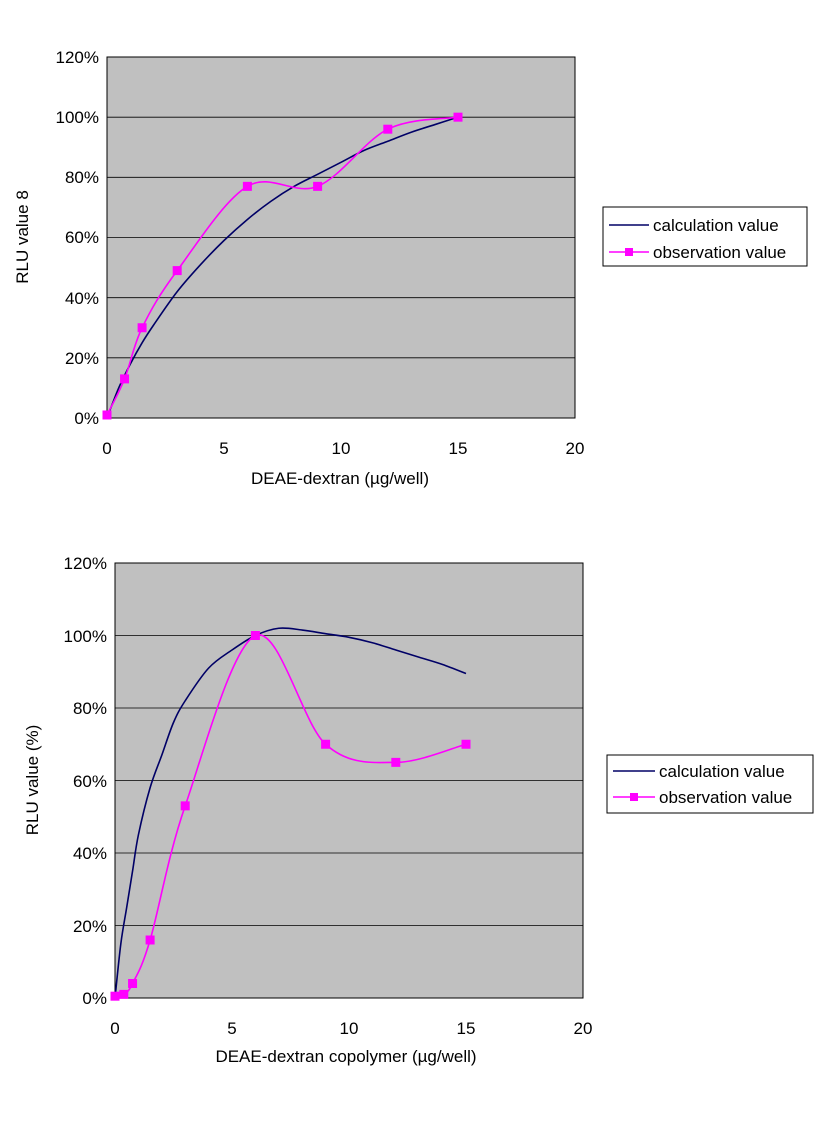  What do you see at coordinates (82, 358) in the screenshot?
I see `chart-1-y-tick: 20%` at bounding box center [82, 358].